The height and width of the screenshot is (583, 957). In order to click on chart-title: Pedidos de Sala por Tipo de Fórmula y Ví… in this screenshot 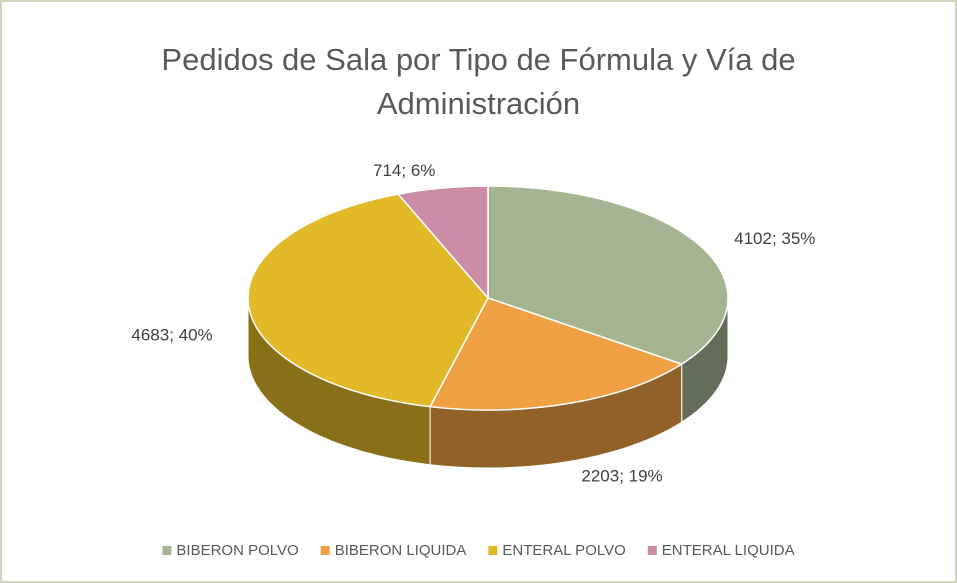, I will do `click(478, 81)`.